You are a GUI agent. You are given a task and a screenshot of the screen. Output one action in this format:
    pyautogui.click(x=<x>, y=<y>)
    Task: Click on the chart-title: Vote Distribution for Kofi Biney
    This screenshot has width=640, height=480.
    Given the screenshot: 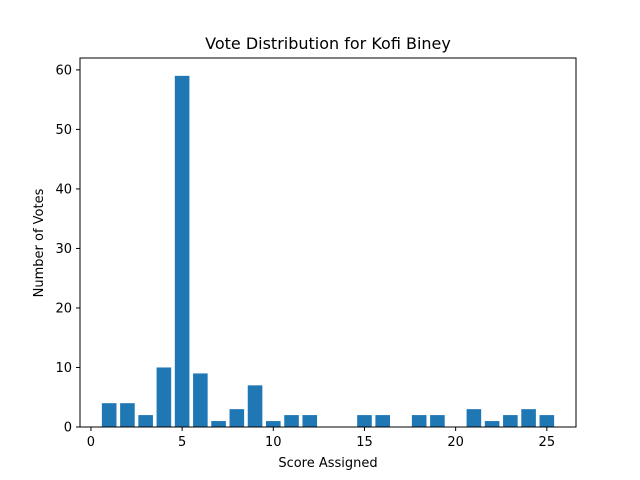 What is the action you would take?
    pyautogui.click(x=328, y=43)
    